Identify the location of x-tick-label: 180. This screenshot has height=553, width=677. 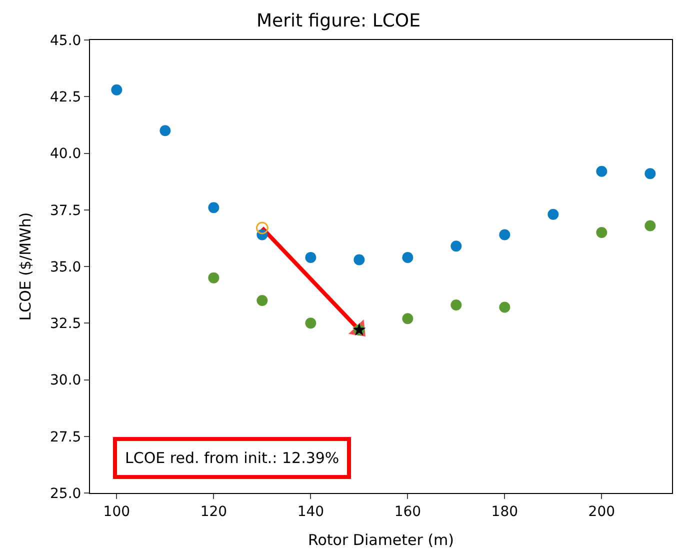
(504, 512).